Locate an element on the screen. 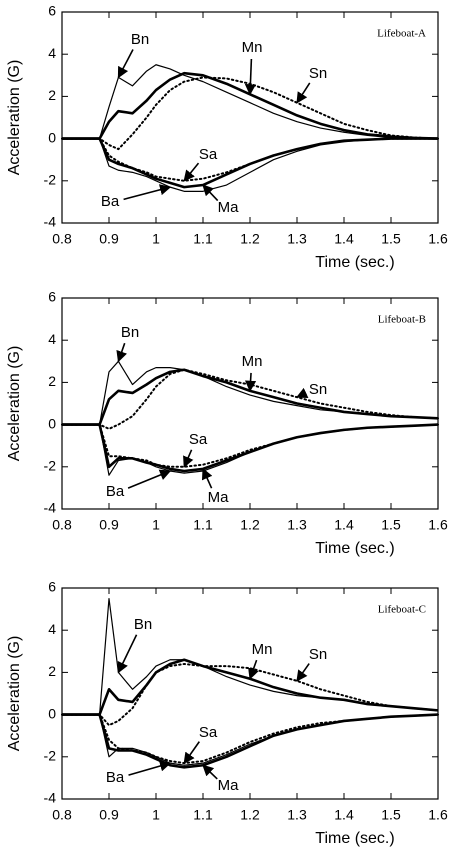  panel-title: Lifeboat-C is located at coordinates (402, 610).